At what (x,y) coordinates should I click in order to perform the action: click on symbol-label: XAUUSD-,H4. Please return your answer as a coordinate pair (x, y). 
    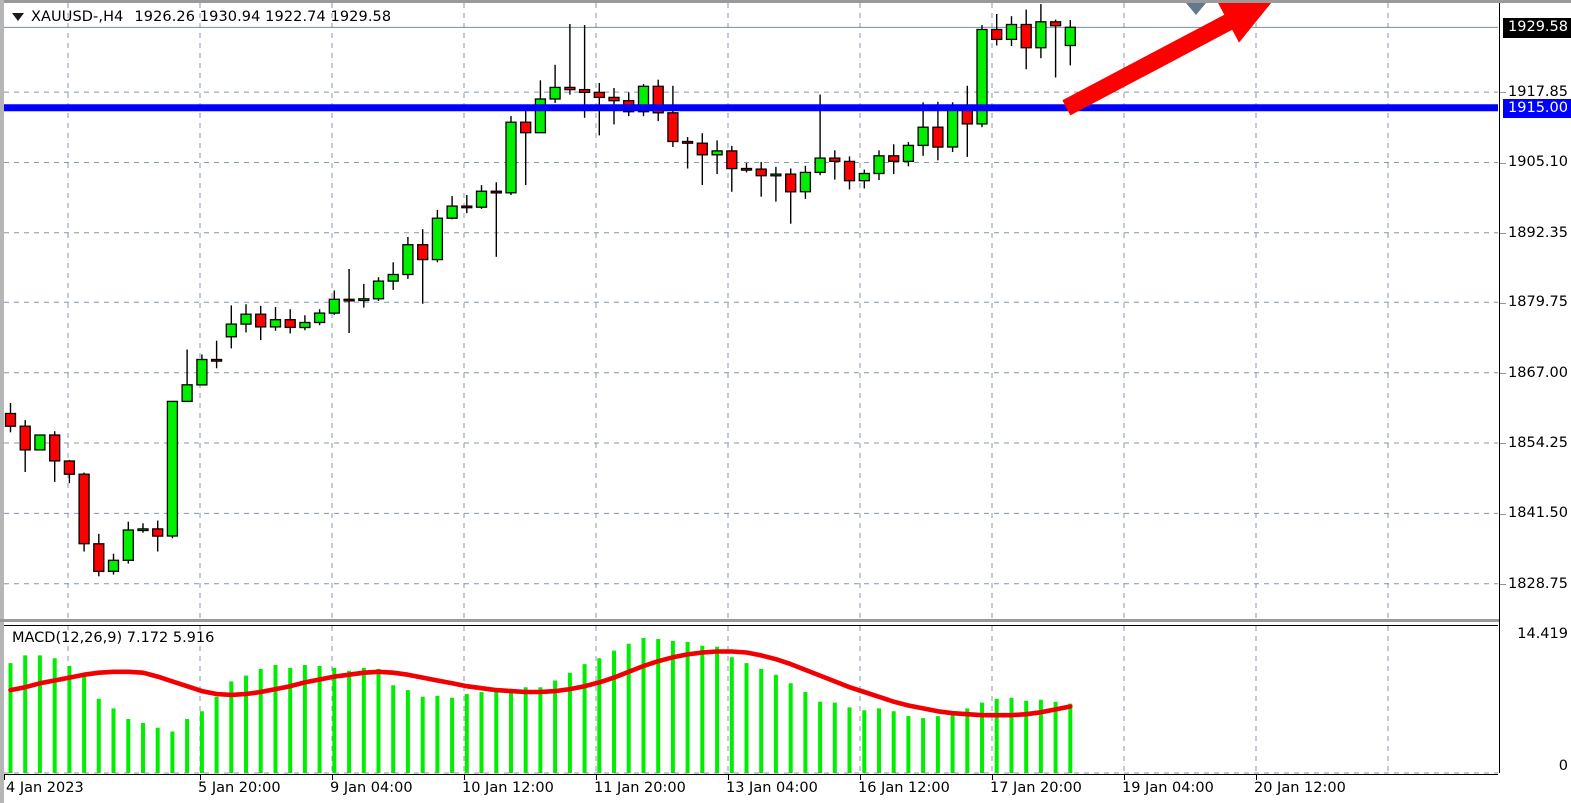
    Looking at the image, I should click on (77, 17).